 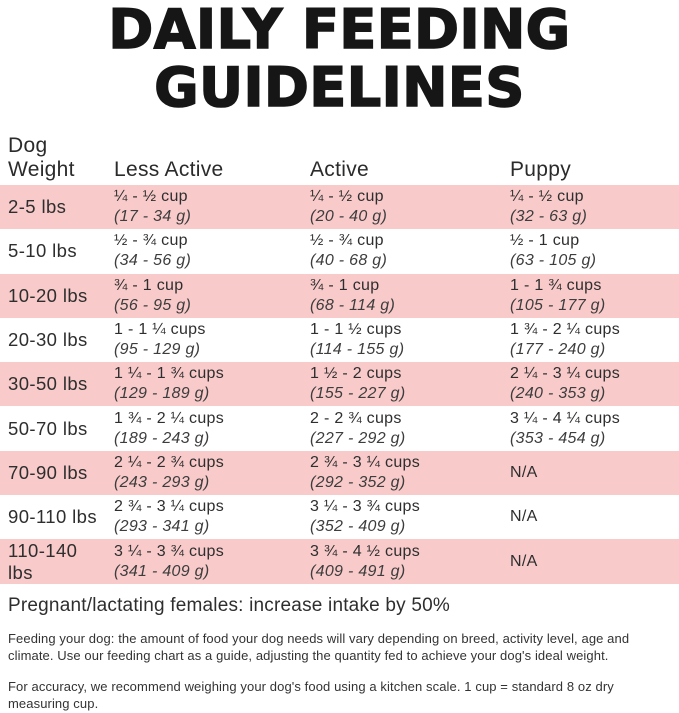 What do you see at coordinates (339, 30) in the screenshot?
I see `page-title-line1: DAILY FEEDING` at bounding box center [339, 30].